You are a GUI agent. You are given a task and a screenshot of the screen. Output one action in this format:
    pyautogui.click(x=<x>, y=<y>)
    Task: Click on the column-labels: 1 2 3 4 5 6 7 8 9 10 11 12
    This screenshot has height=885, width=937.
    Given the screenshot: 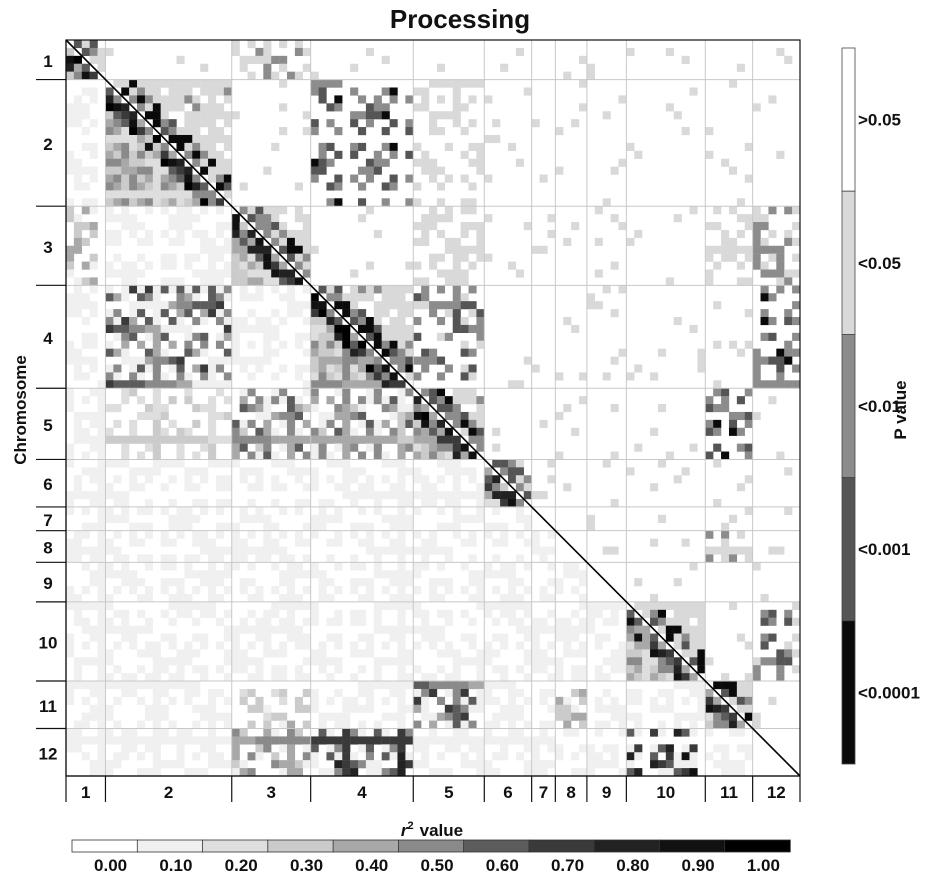 What is the action you would take?
    pyautogui.click(x=433, y=788)
    